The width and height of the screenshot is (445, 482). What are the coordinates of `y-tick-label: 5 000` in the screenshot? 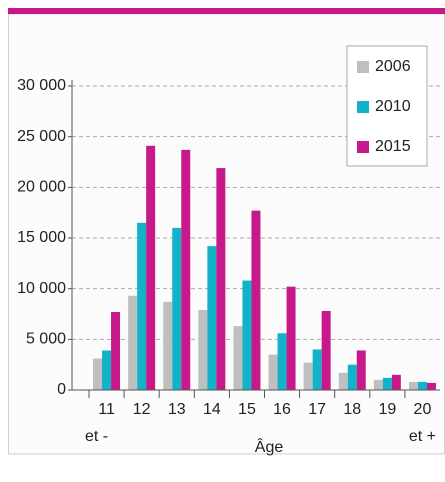 It's located at (46, 339).